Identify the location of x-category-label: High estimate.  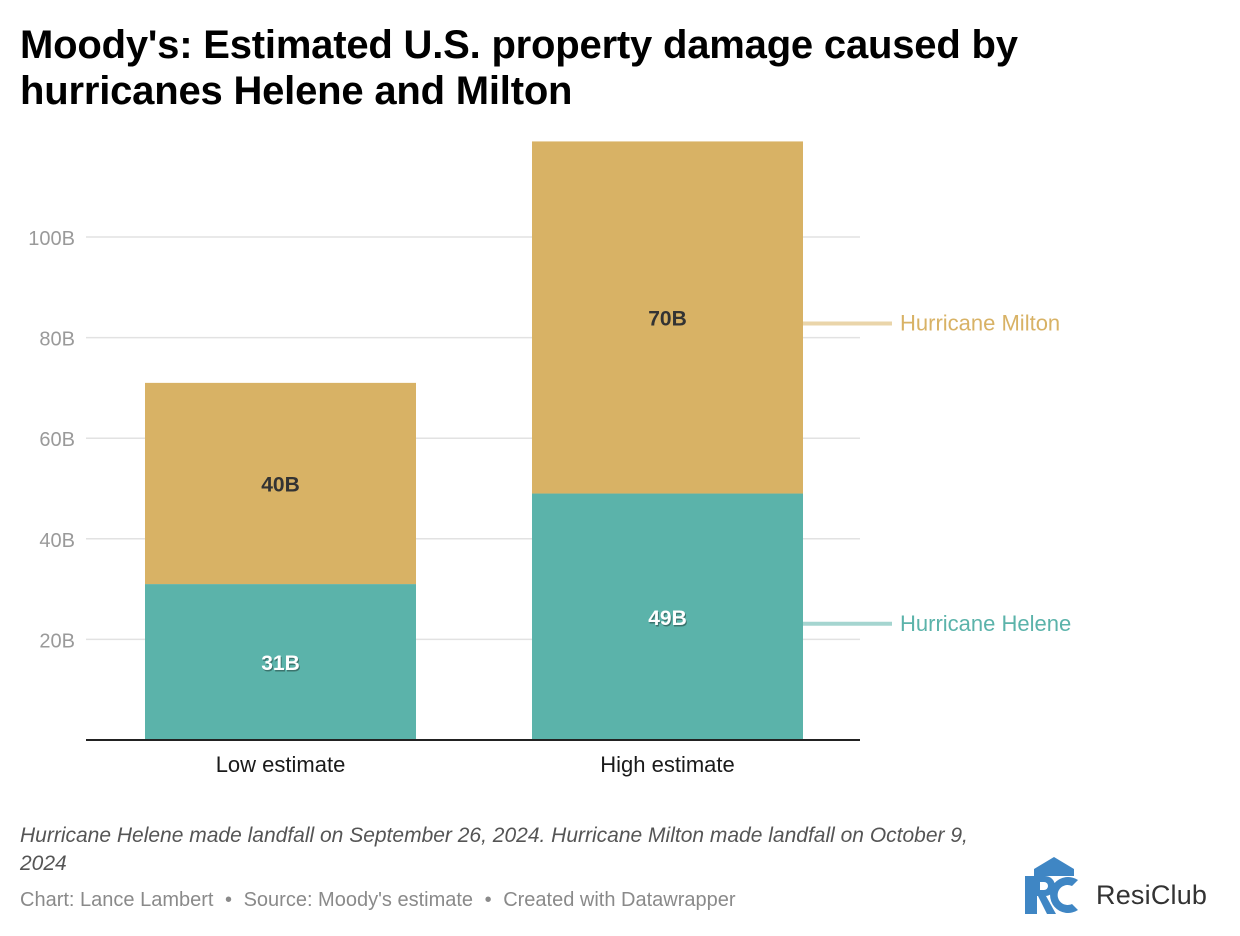
(667, 764).